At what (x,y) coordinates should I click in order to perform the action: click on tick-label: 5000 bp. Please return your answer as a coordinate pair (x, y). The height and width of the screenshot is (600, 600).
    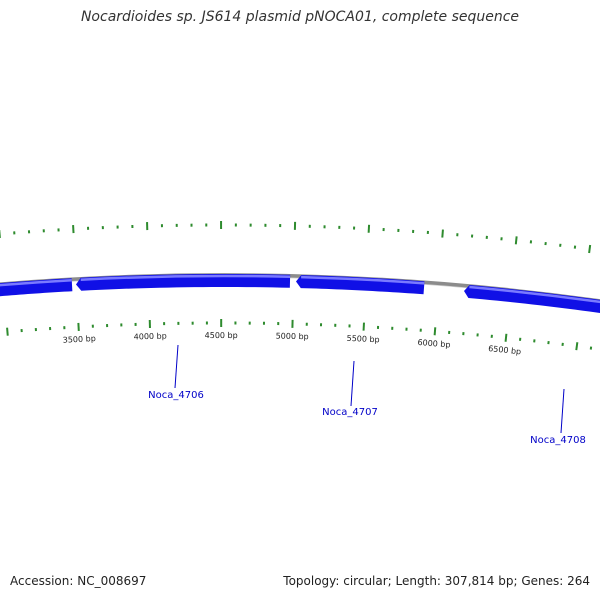
    Looking at the image, I should click on (292, 336).